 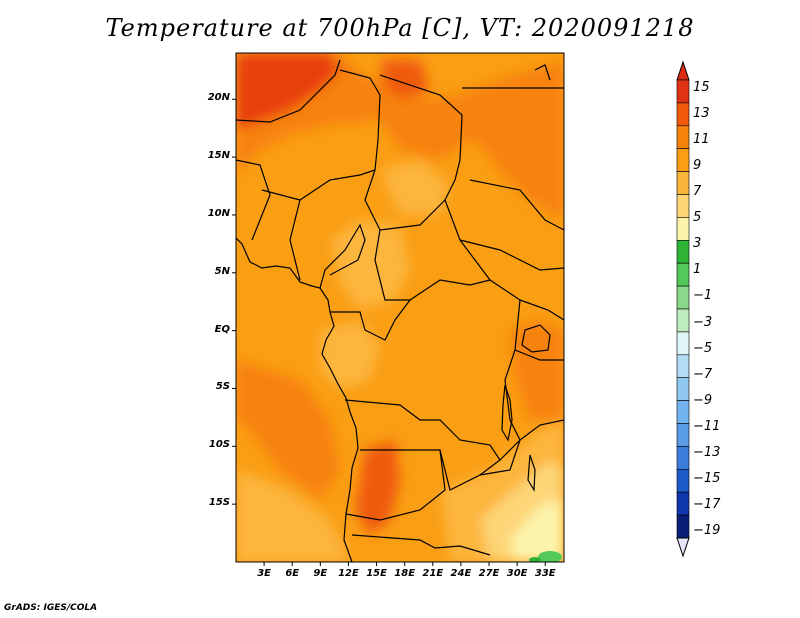 What do you see at coordinates (377, 487) in the screenshot?
I see `warm-region-angola` at bounding box center [377, 487].